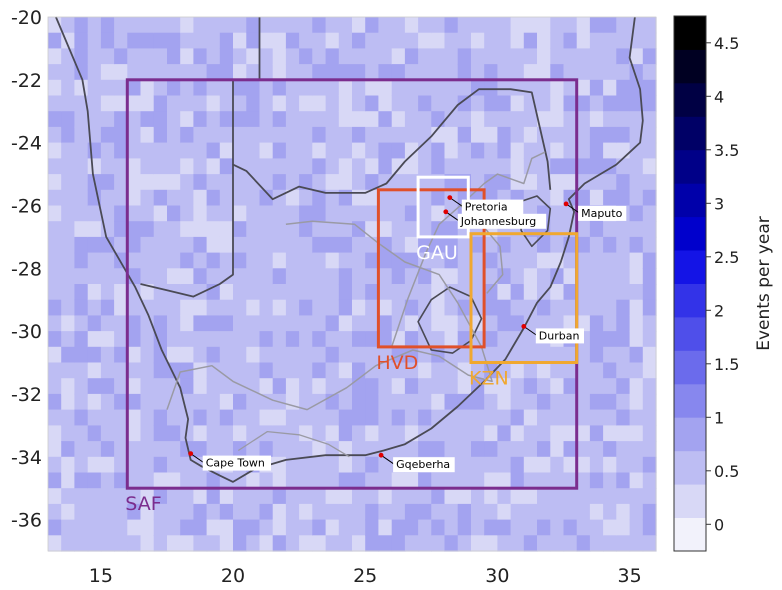 This screenshot has height=590, width=782. What do you see at coordinates (524, 326) in the screenshot?
I see `city-marker-durban` at bounding box center [524, 326].